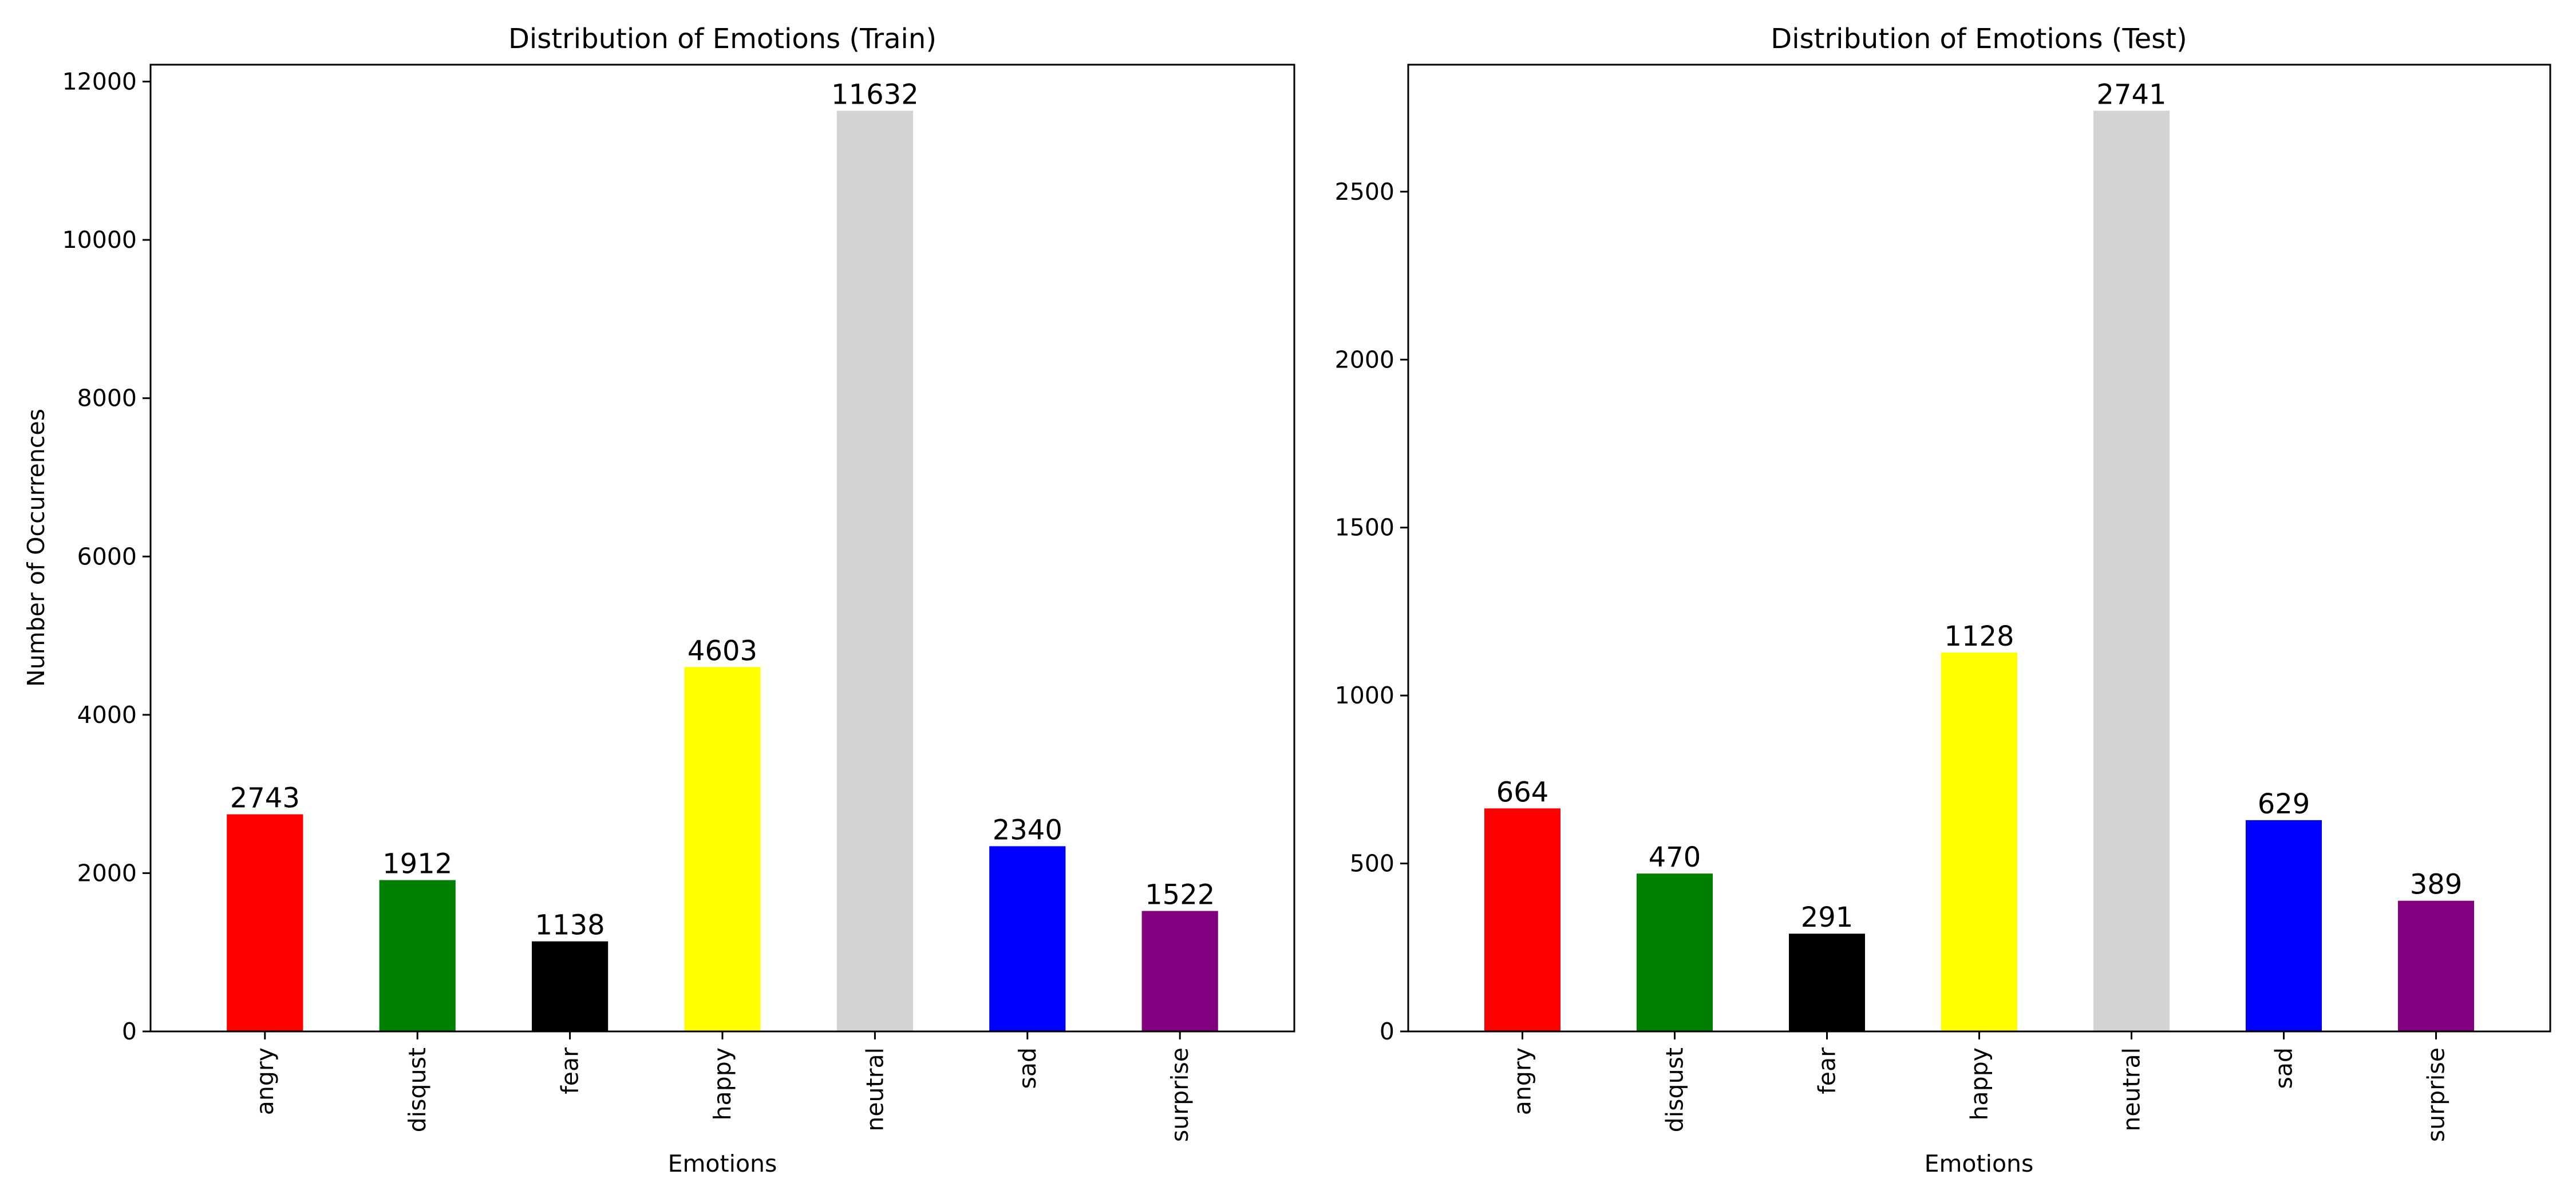  I want to click on train-bar-fear, so click(570, 986).